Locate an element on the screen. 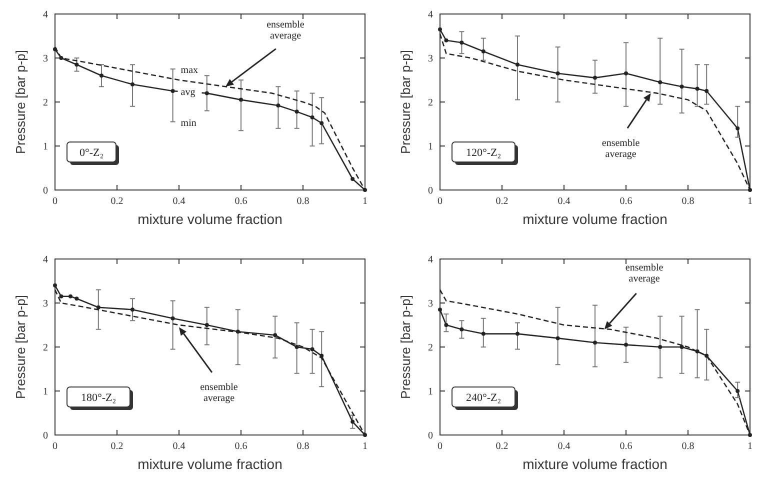  annotation: 180°-Z₂ is located at coordinates (98, 398).